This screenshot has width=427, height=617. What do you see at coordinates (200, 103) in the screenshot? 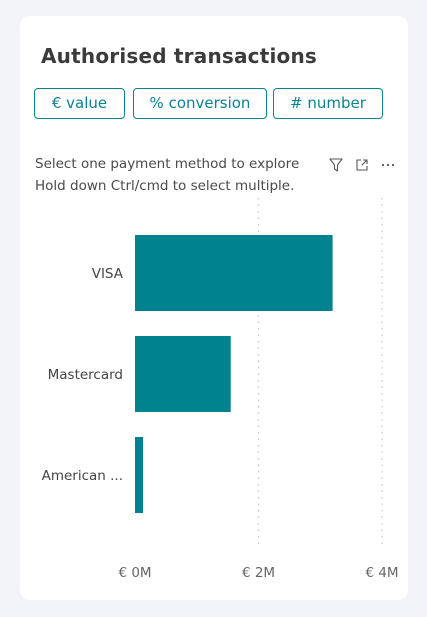
I see `conversion-toggle-button: % conversion` at bounding box center [200, 103].